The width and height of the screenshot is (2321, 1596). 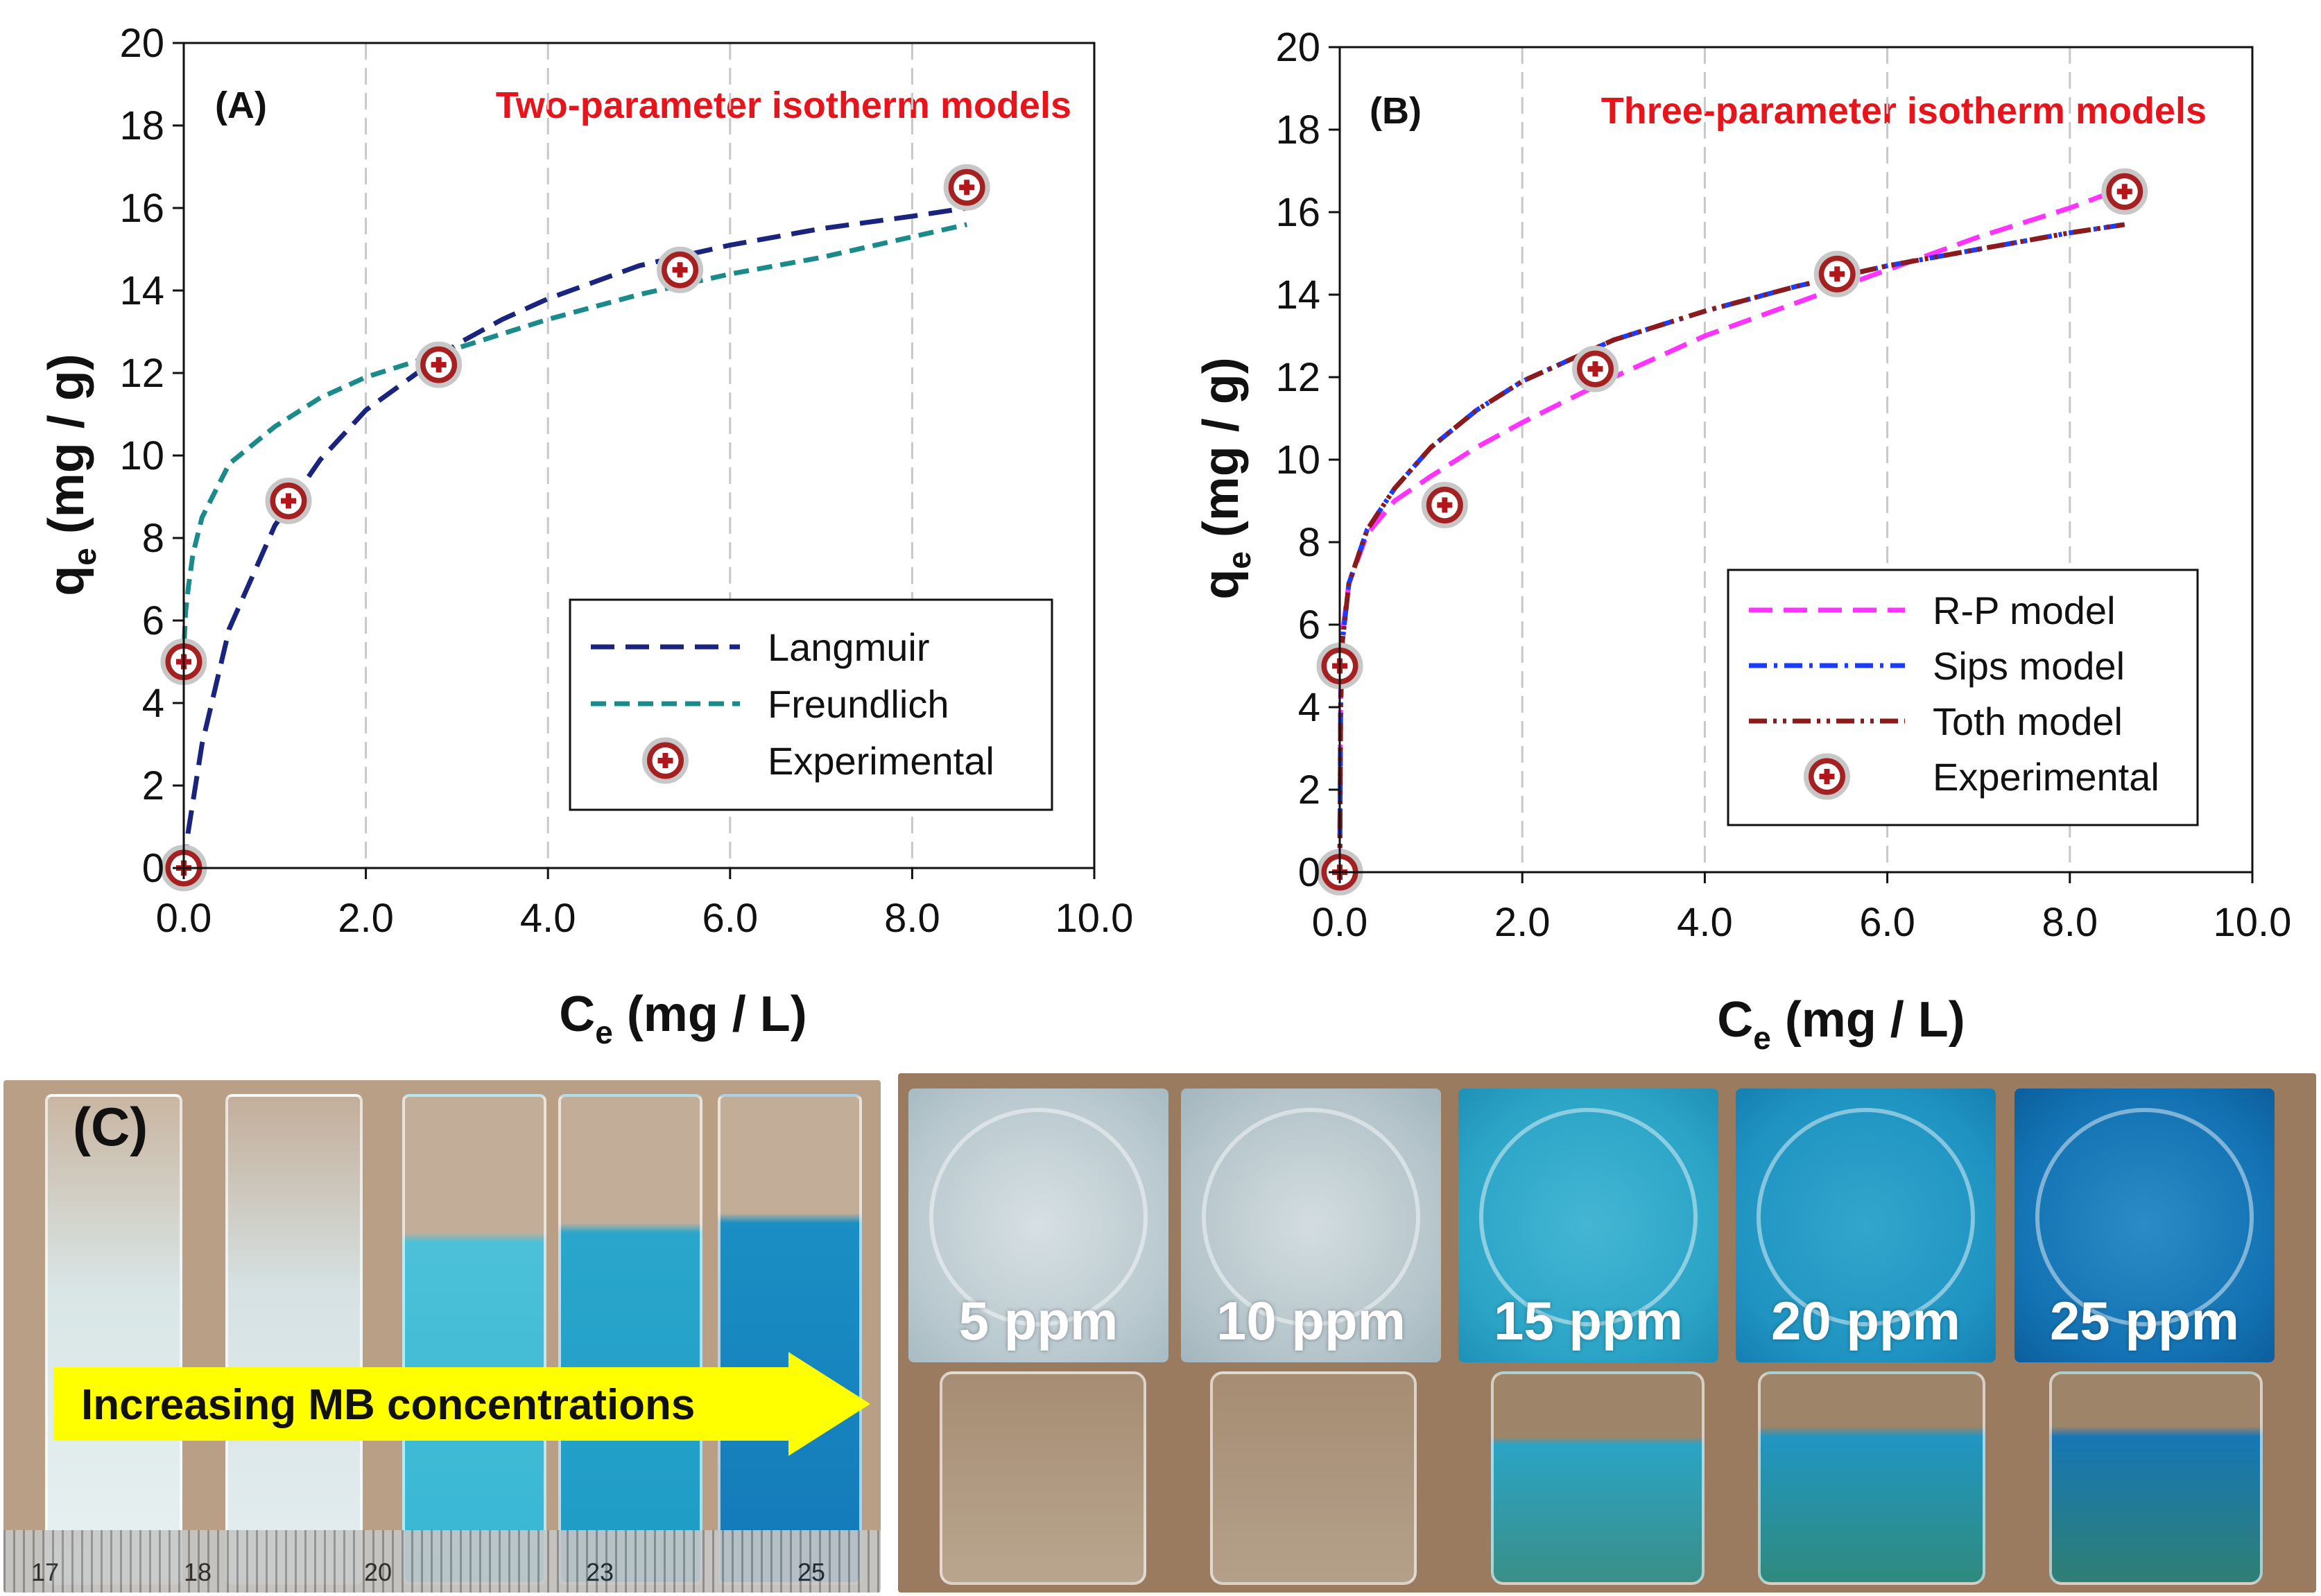 What do you see at coordinates (574, 537) in the screenshot?
I see `langmuir-curve` at bounding box center [574, 537].